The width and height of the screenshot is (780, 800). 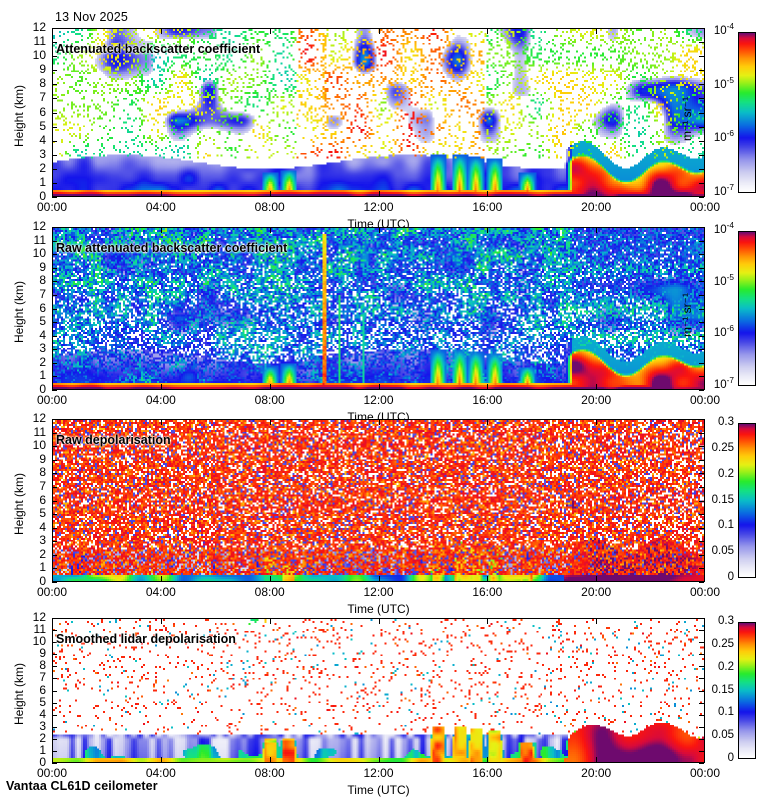 What do you see at coordinates (19, 693) in the screenshot?
I see `y-axis-label: Height (km)` at bounding box center [19, 693].